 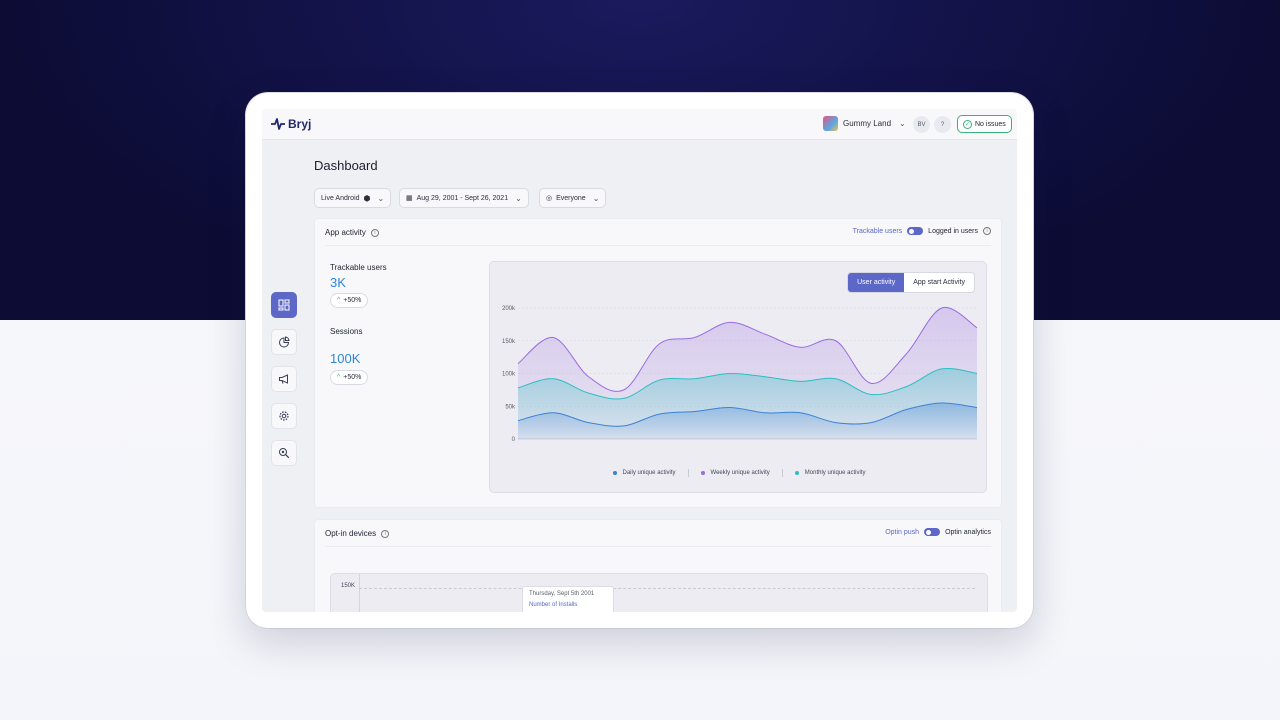 I want to click on audience-icon: ◎, so click(x=549, y=198).